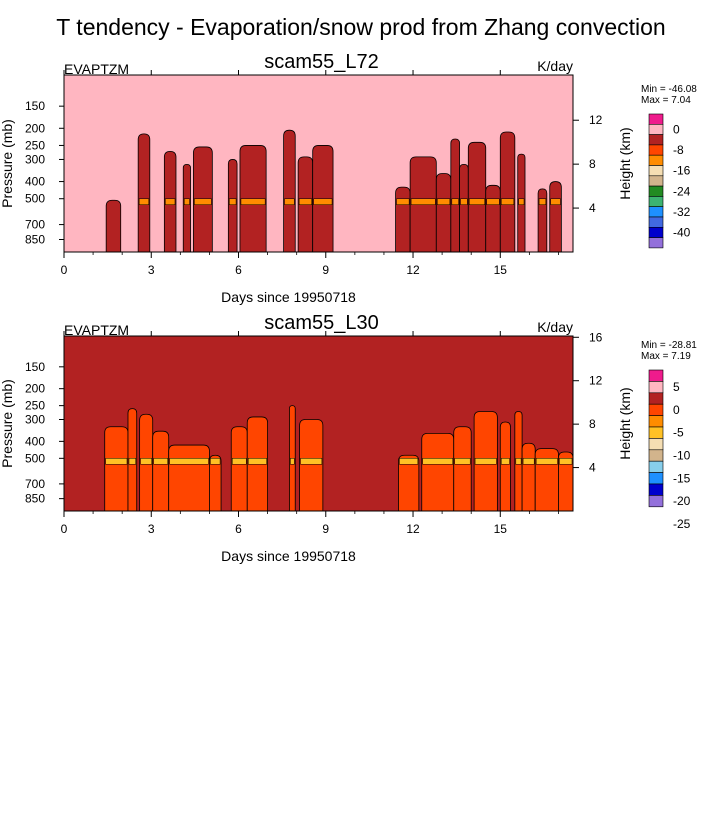  What do you see at coordinates (682, 478) in the screenshot?
I see `colorbar-label: -15` at bounding box center [682, 478].